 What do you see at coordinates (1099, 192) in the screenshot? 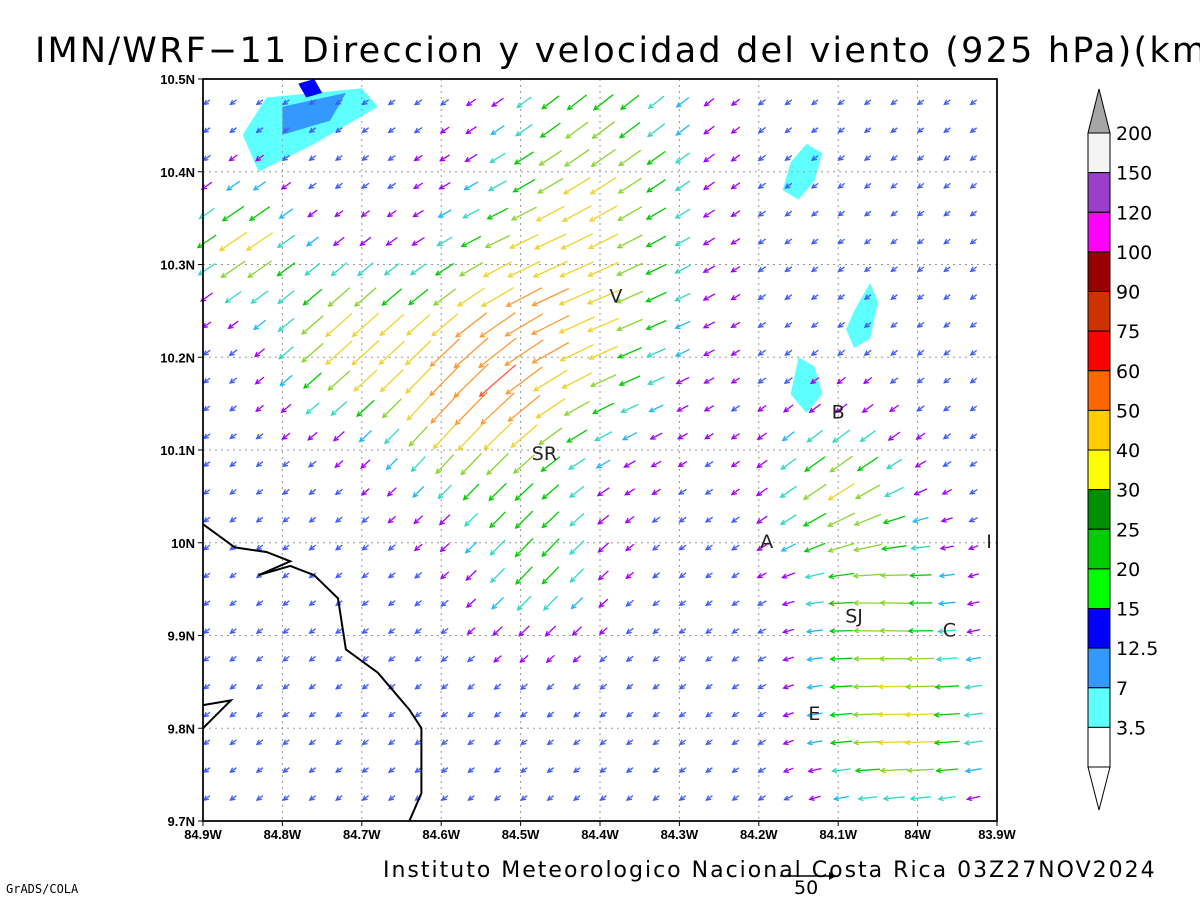
I see `legend-swatch` at bounding box center [1099, 192].